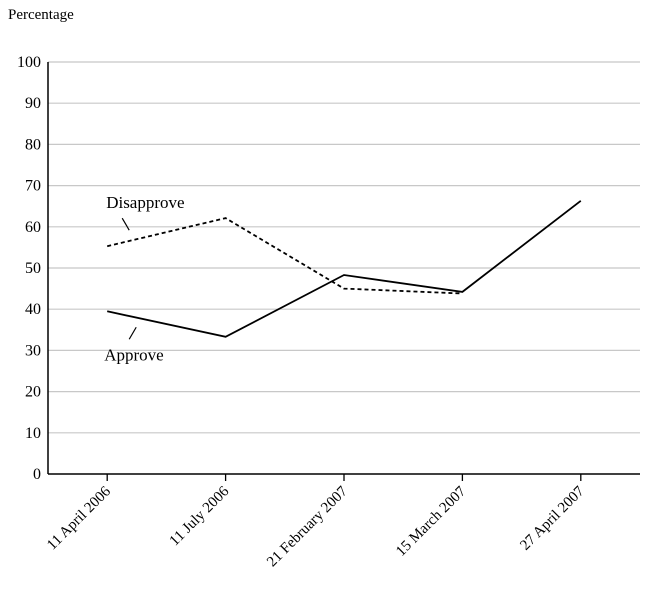 The width and height of the screenshot is (653, 608). I want to click on x-tick-label-4: 27 April 2007, so click(552, 518).